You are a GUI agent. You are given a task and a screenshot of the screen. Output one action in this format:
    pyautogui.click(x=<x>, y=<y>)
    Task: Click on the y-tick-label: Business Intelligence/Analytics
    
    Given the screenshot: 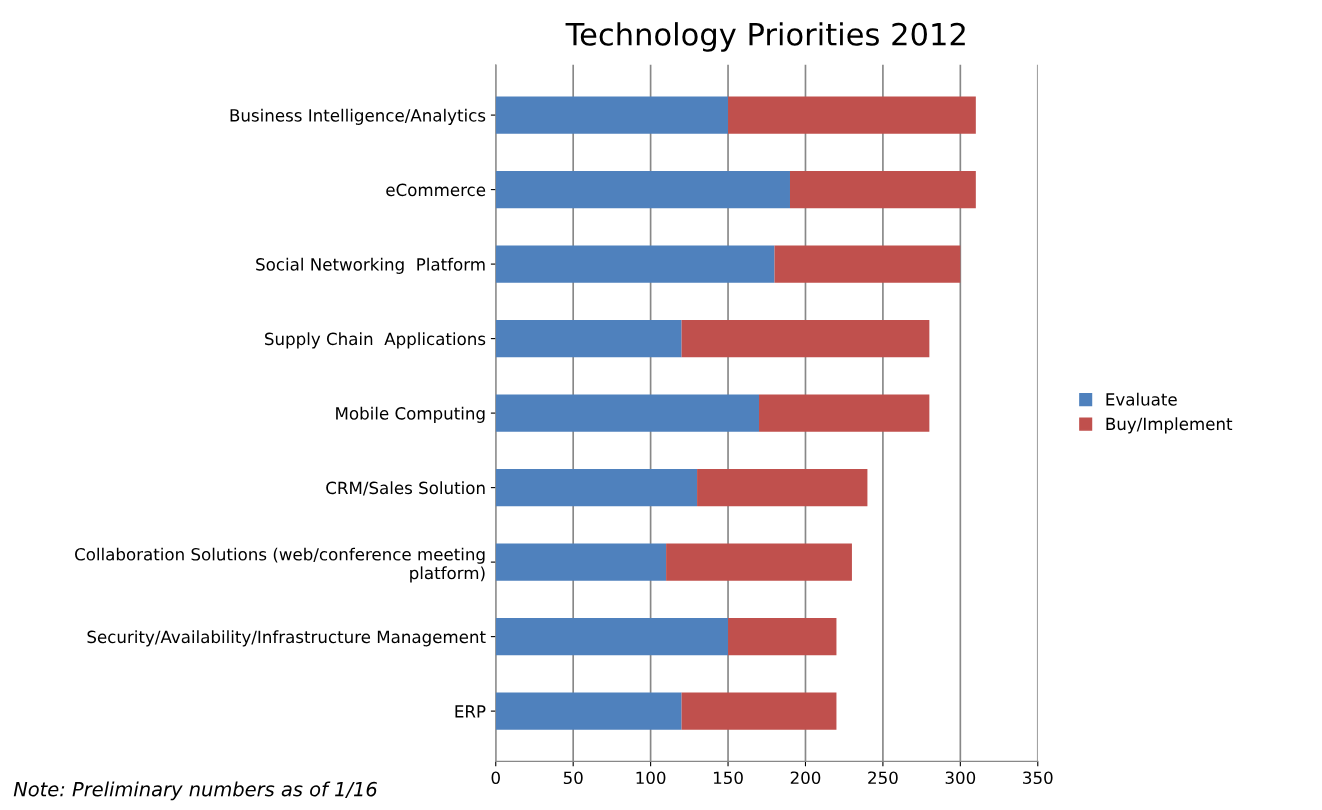 What is the action you would take?
    pyautogui.click(x=358, y=116)
    